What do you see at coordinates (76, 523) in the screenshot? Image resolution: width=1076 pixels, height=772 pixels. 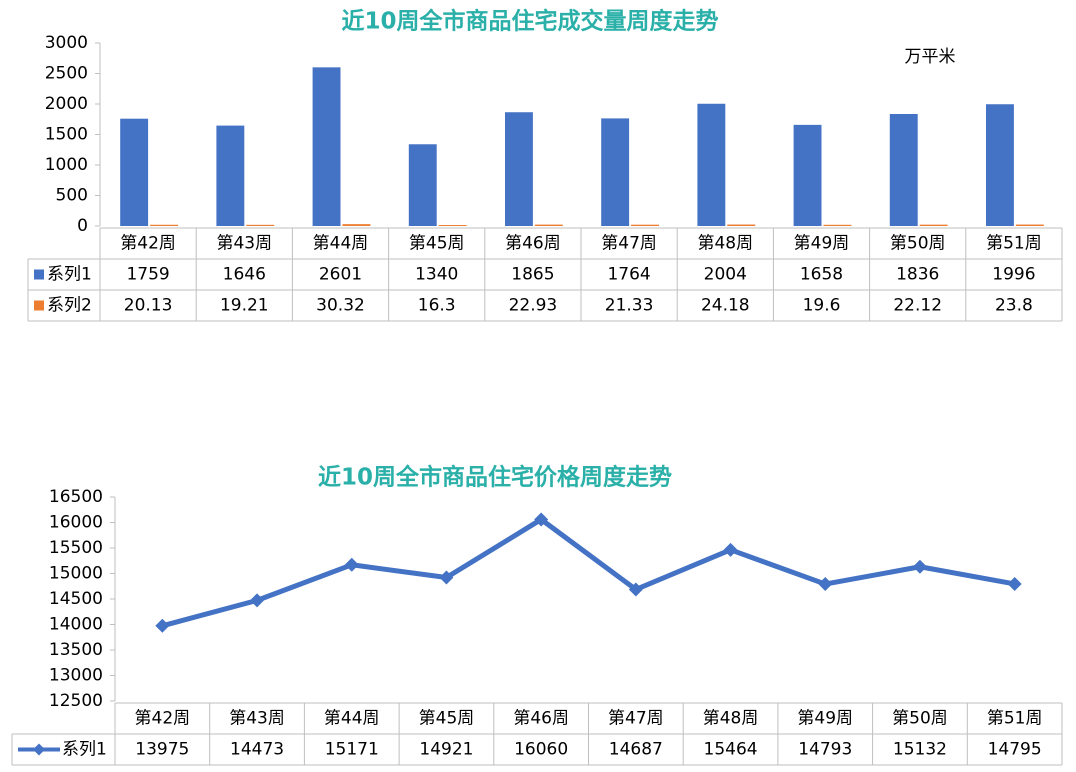 I see `y-tick-label: 16000` at bounding box center [76, 523].